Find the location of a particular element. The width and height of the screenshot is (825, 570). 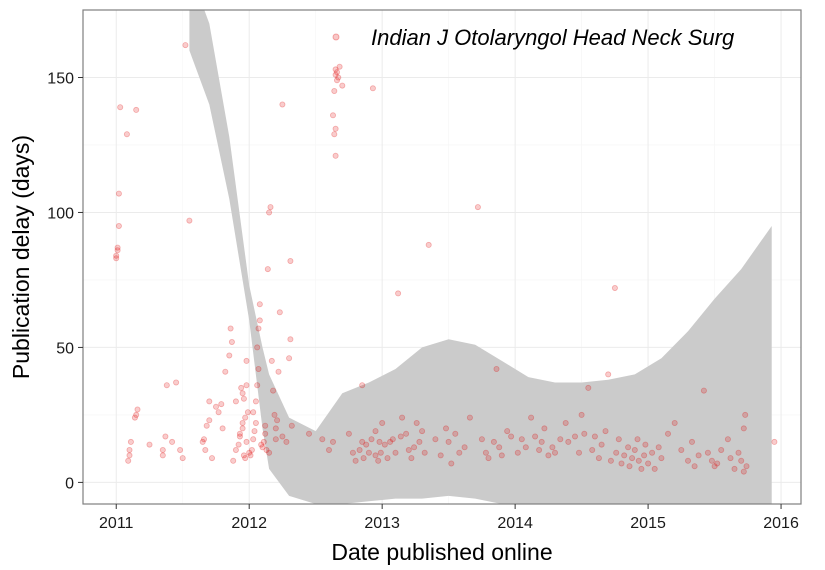

x-axis: 2011 2012 2013 2014 2015 2016 is located at coordinates (449, 518).